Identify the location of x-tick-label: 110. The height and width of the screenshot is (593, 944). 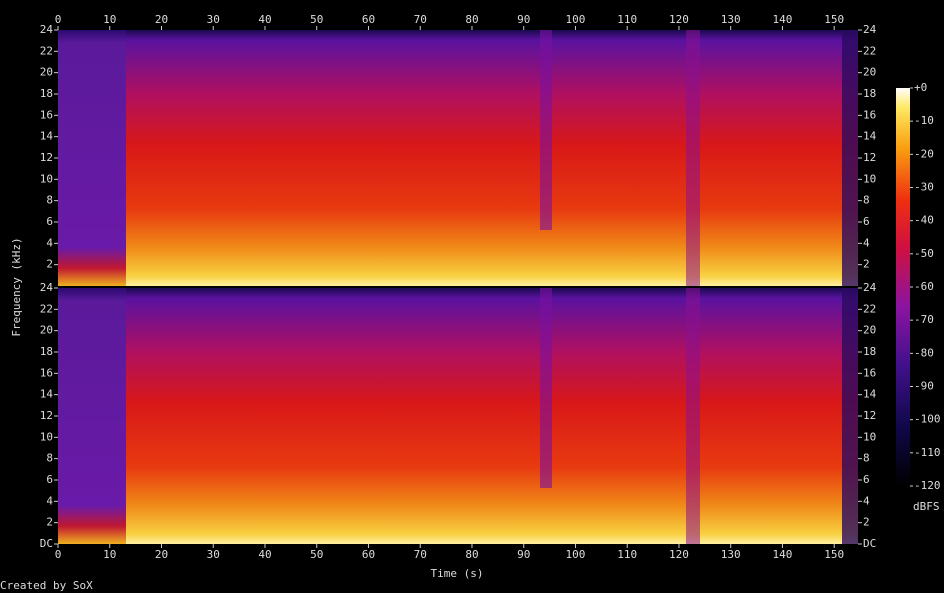
(627, 554).